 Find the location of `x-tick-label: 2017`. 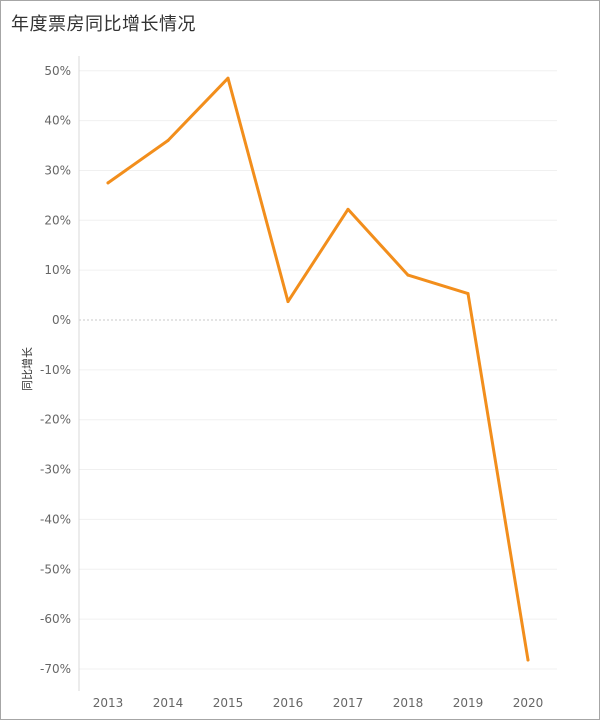

x-tick-label: 2017 is located at coordinates (348, 703).